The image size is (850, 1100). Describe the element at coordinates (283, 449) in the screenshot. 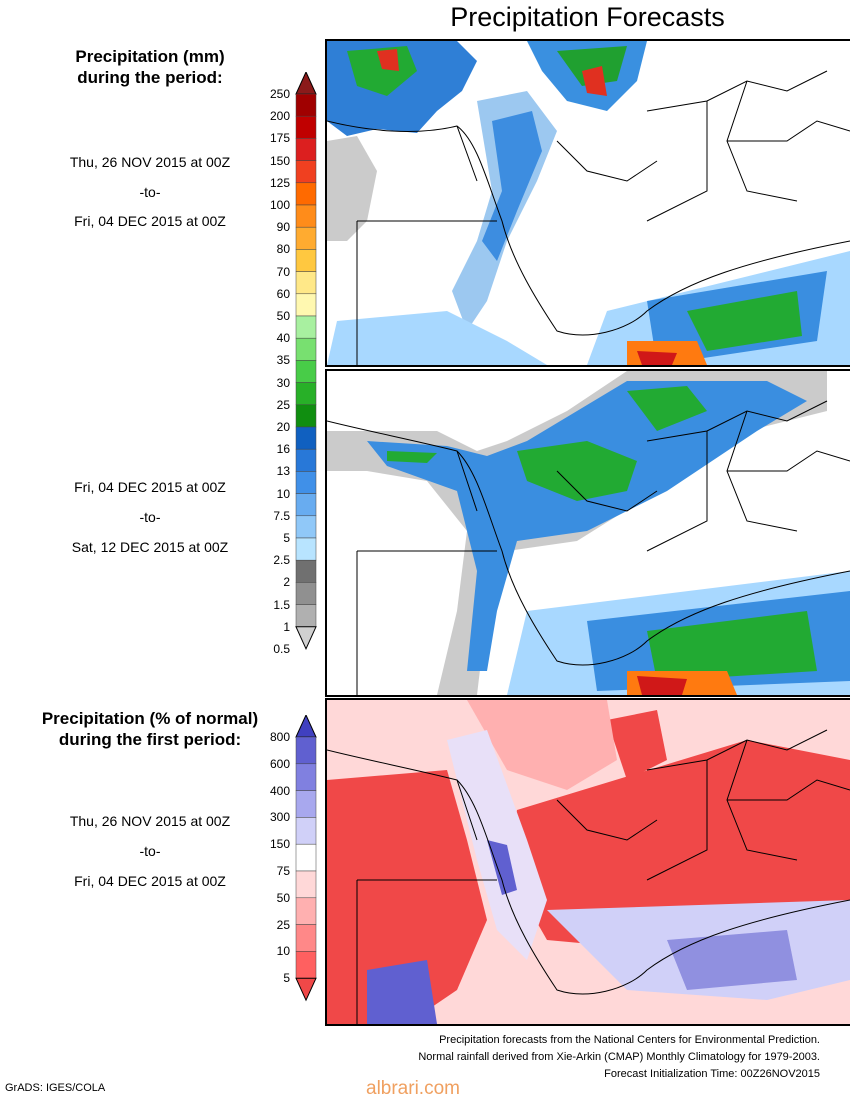

I see `colorbar-tick-label: 16` at that location.